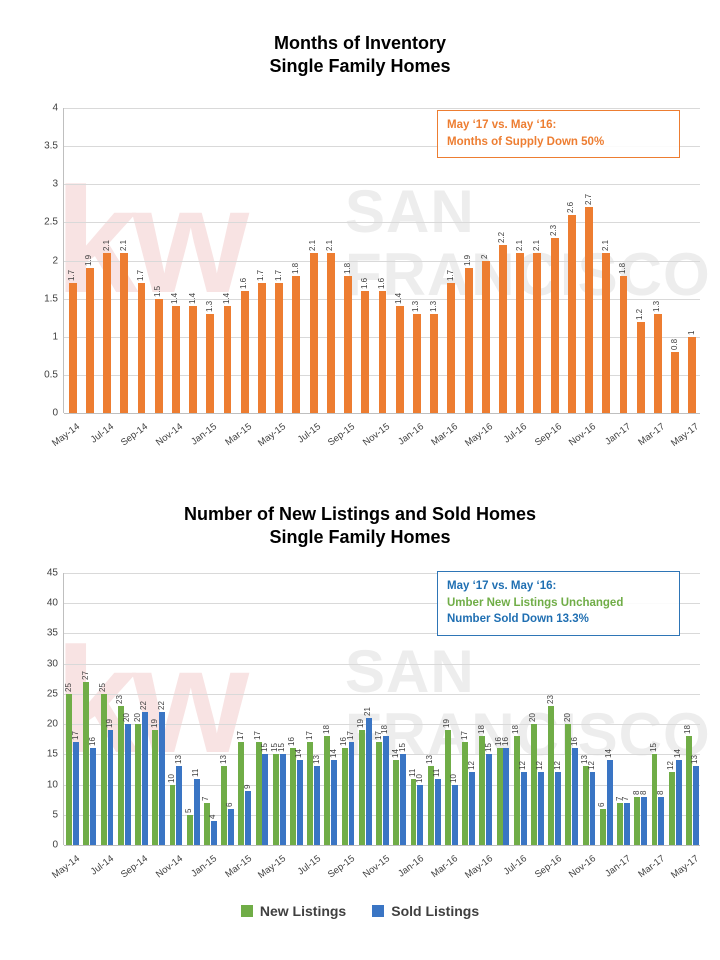 This screenshot has height=960, width=720. What do you see at coordinates (293, 911) in the screenshot?
I see `legend-item: New Listings` at bounding box center [293, 911].